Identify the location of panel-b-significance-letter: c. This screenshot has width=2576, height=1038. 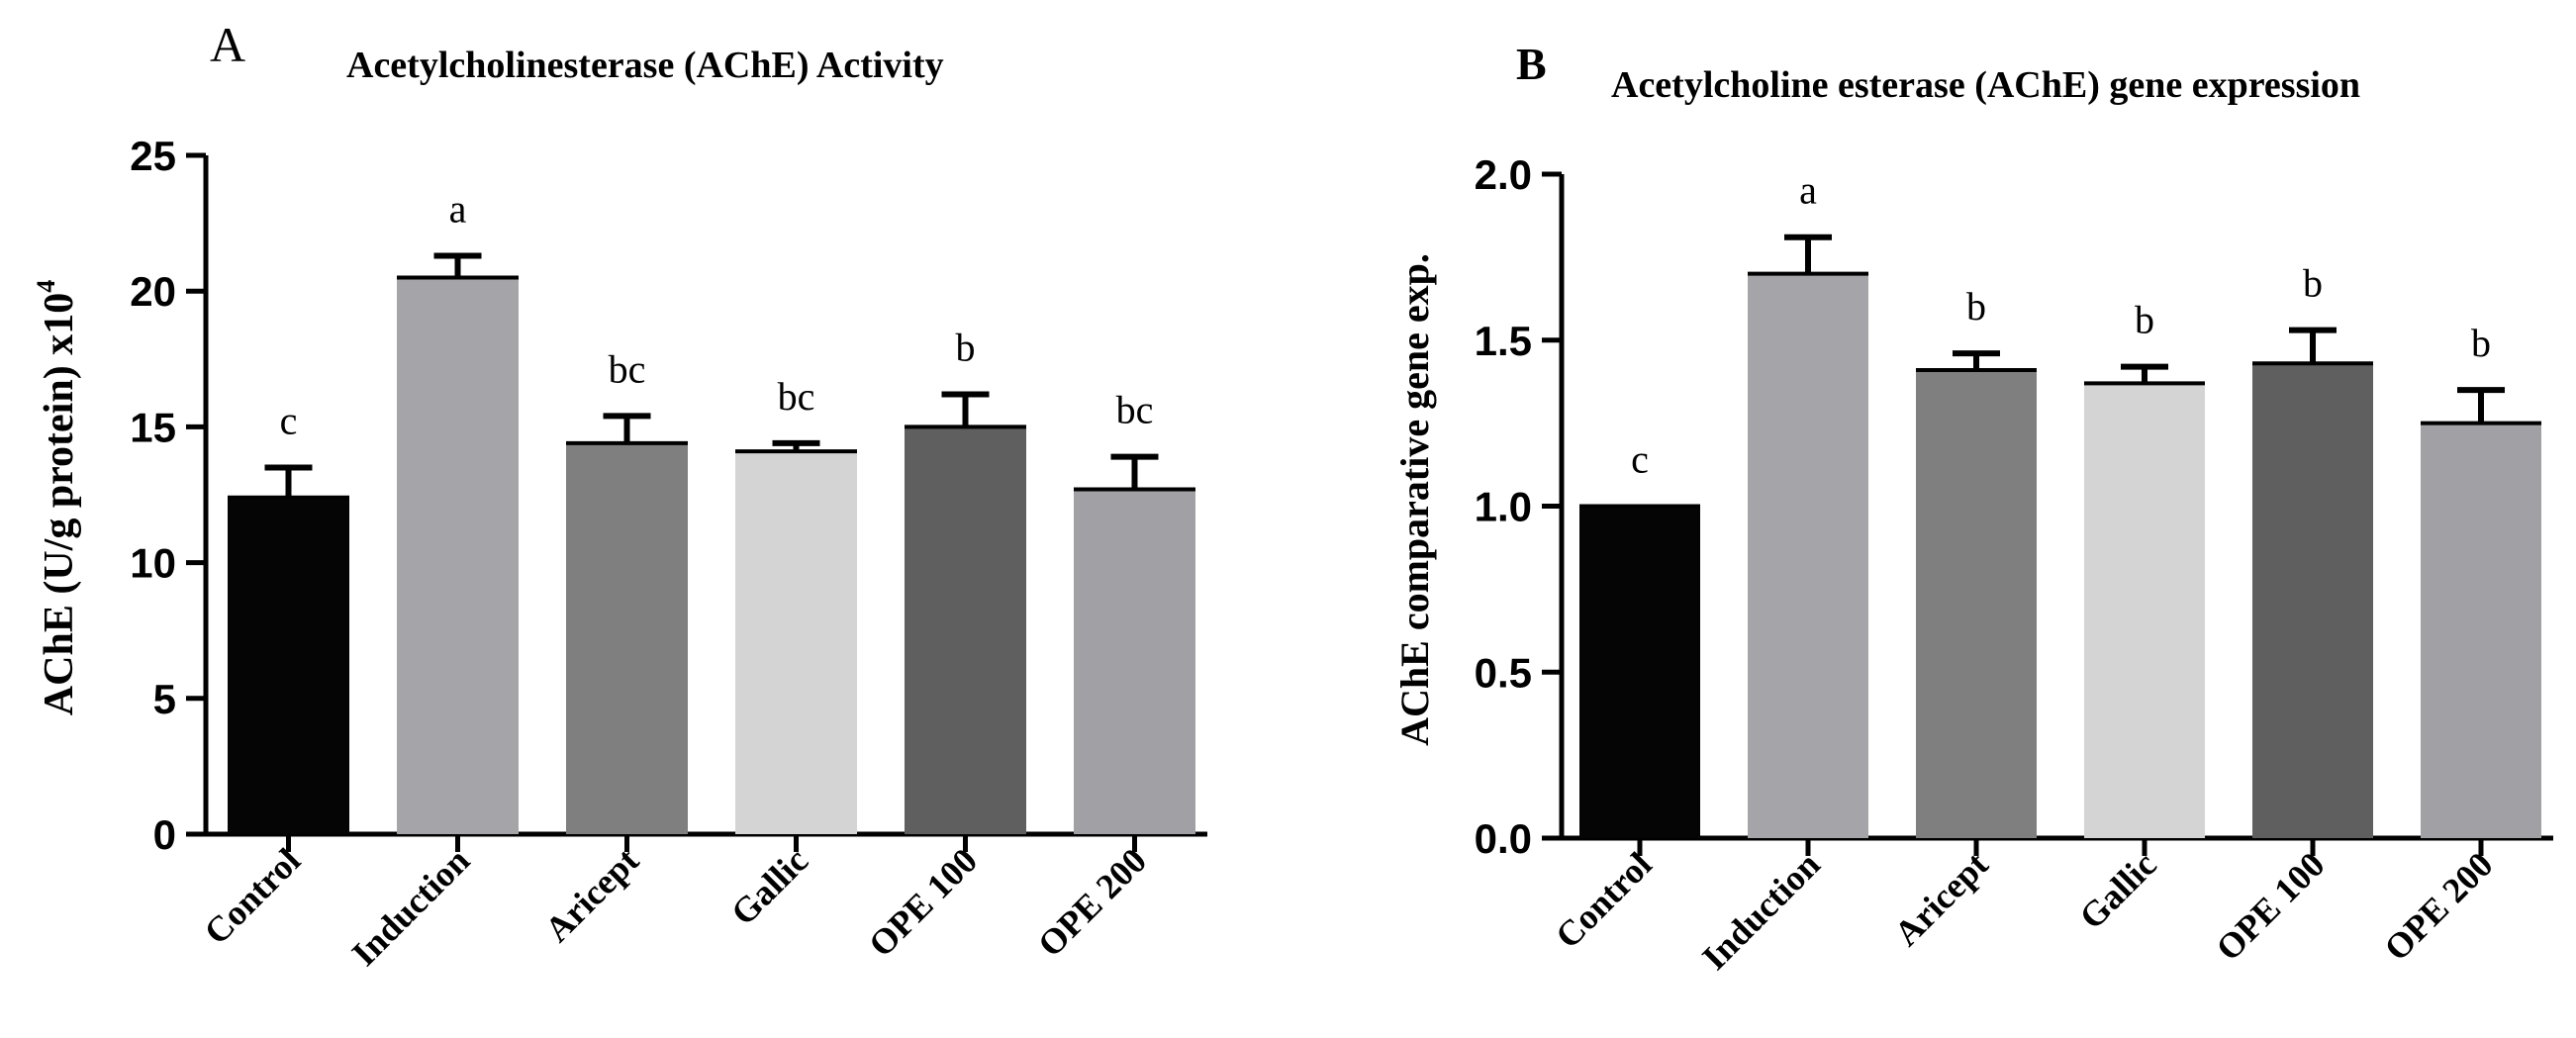
(1640, 459).